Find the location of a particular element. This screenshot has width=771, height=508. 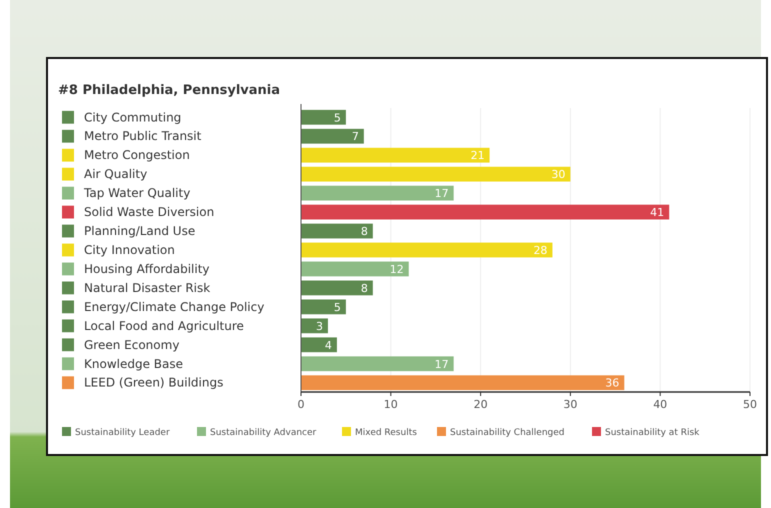

x-tick-label: 0 is located at coordinates (301, 404).